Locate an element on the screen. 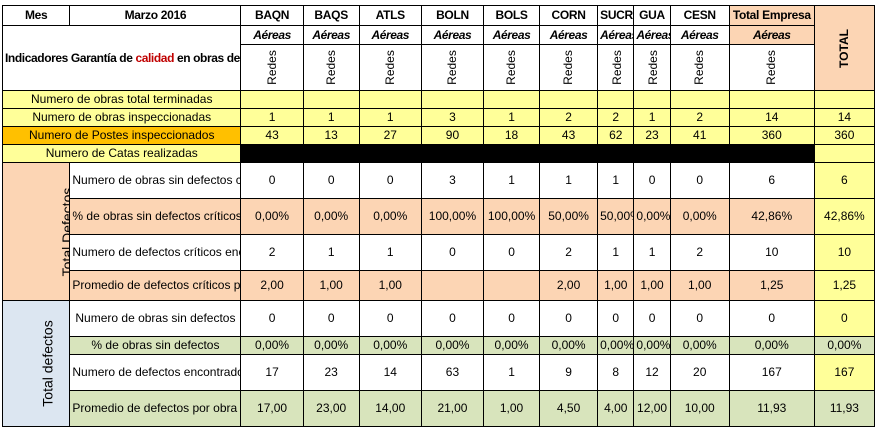 Image resolution: width=879 pixels, height=432 pixels. col-header-gua: GUA is located at coordinates (652, 15).